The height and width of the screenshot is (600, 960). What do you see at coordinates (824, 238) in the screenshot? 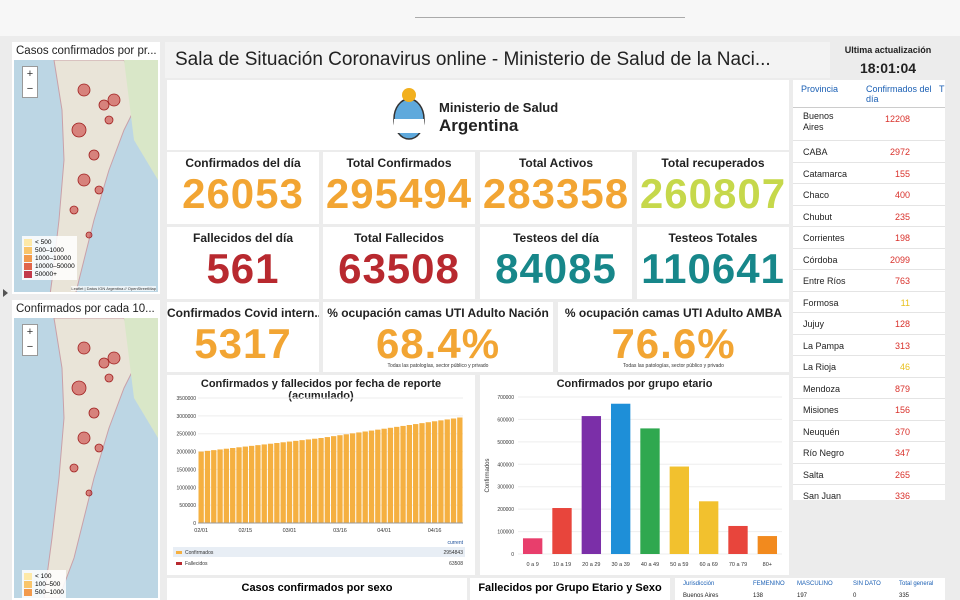
I see `province-name: Corrientes` at bounding box center [824, 238].